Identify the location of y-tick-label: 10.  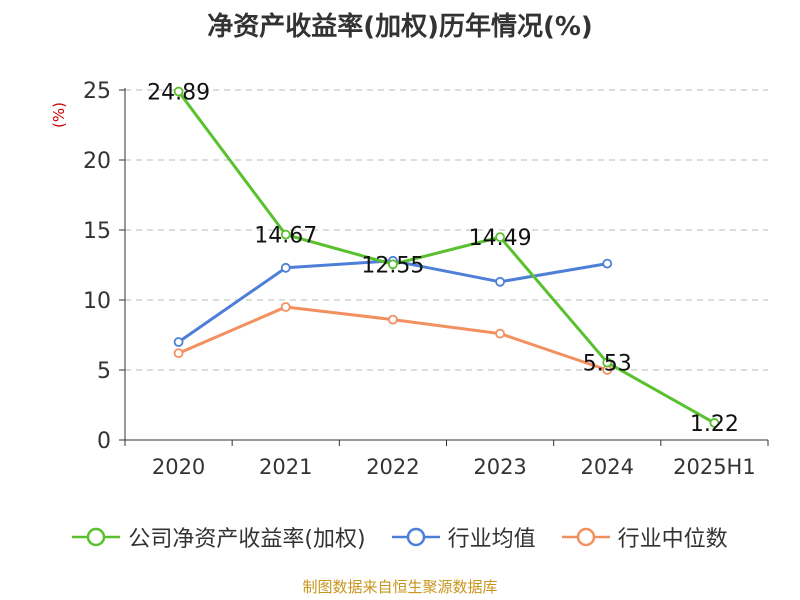
(97, 301).